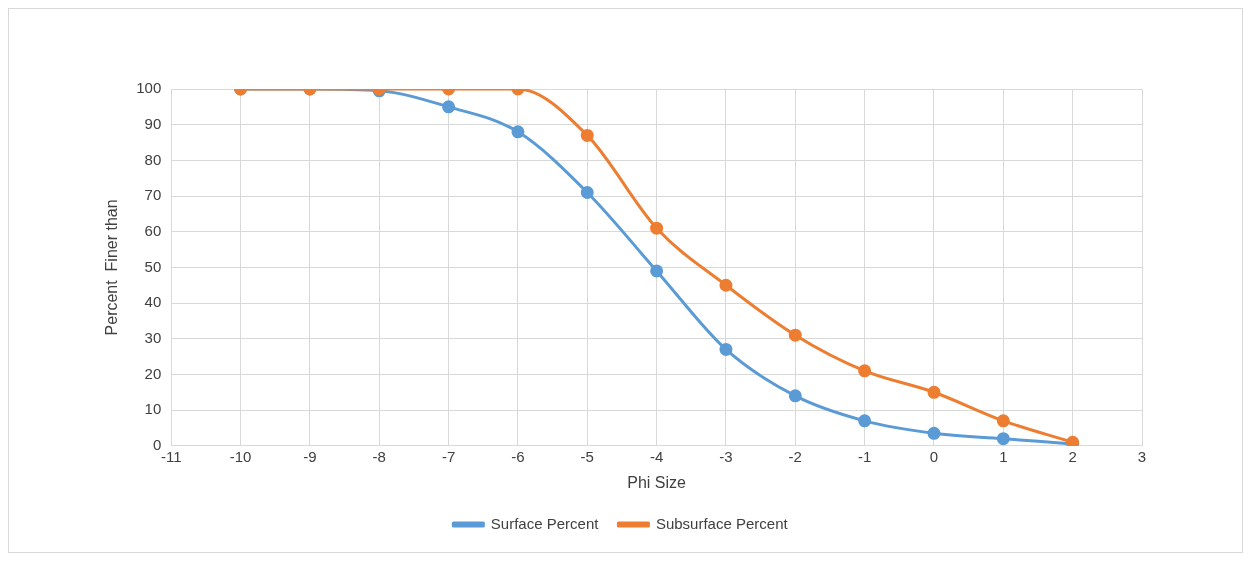  I want to click on x-tick-label: -2, so click(795, 456).